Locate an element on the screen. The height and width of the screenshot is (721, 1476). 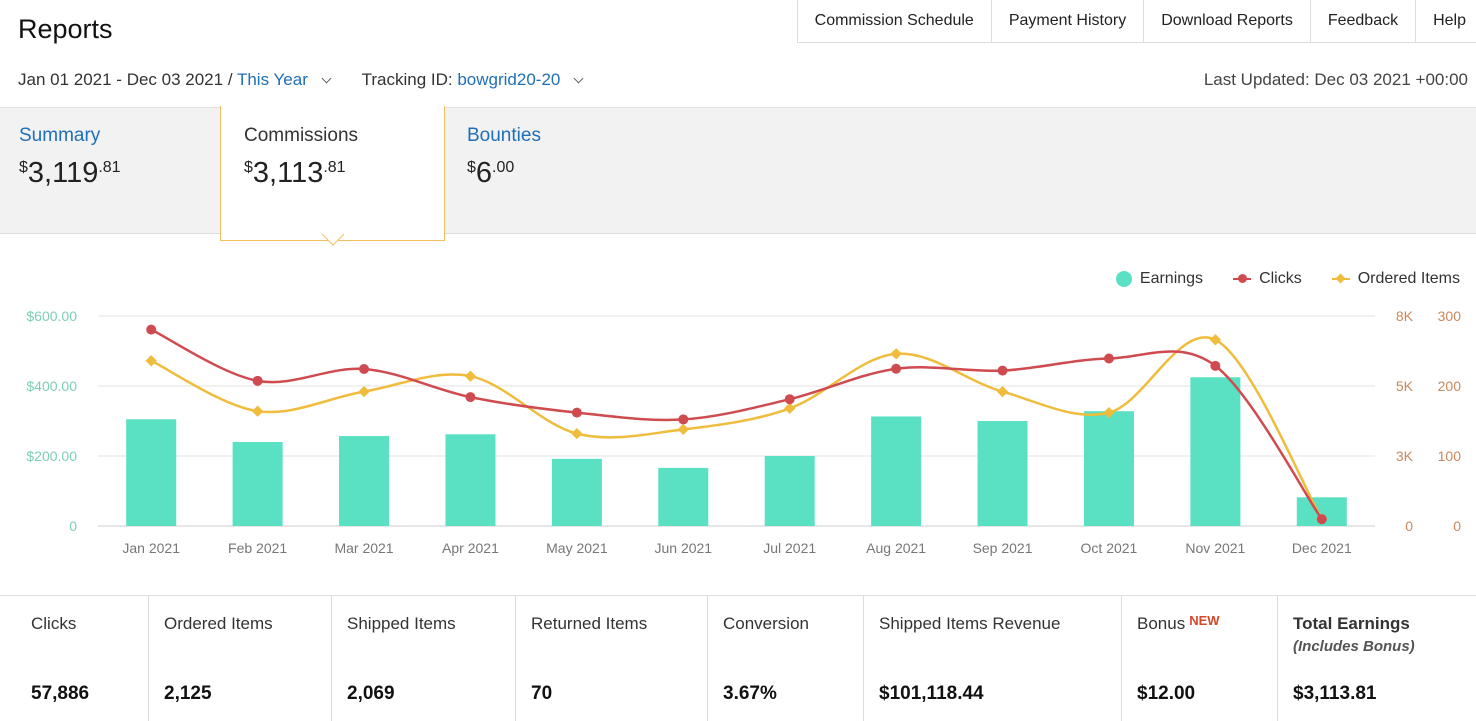
tab-bounties: Bounties $6.00 is located at coordinates (560, 171).